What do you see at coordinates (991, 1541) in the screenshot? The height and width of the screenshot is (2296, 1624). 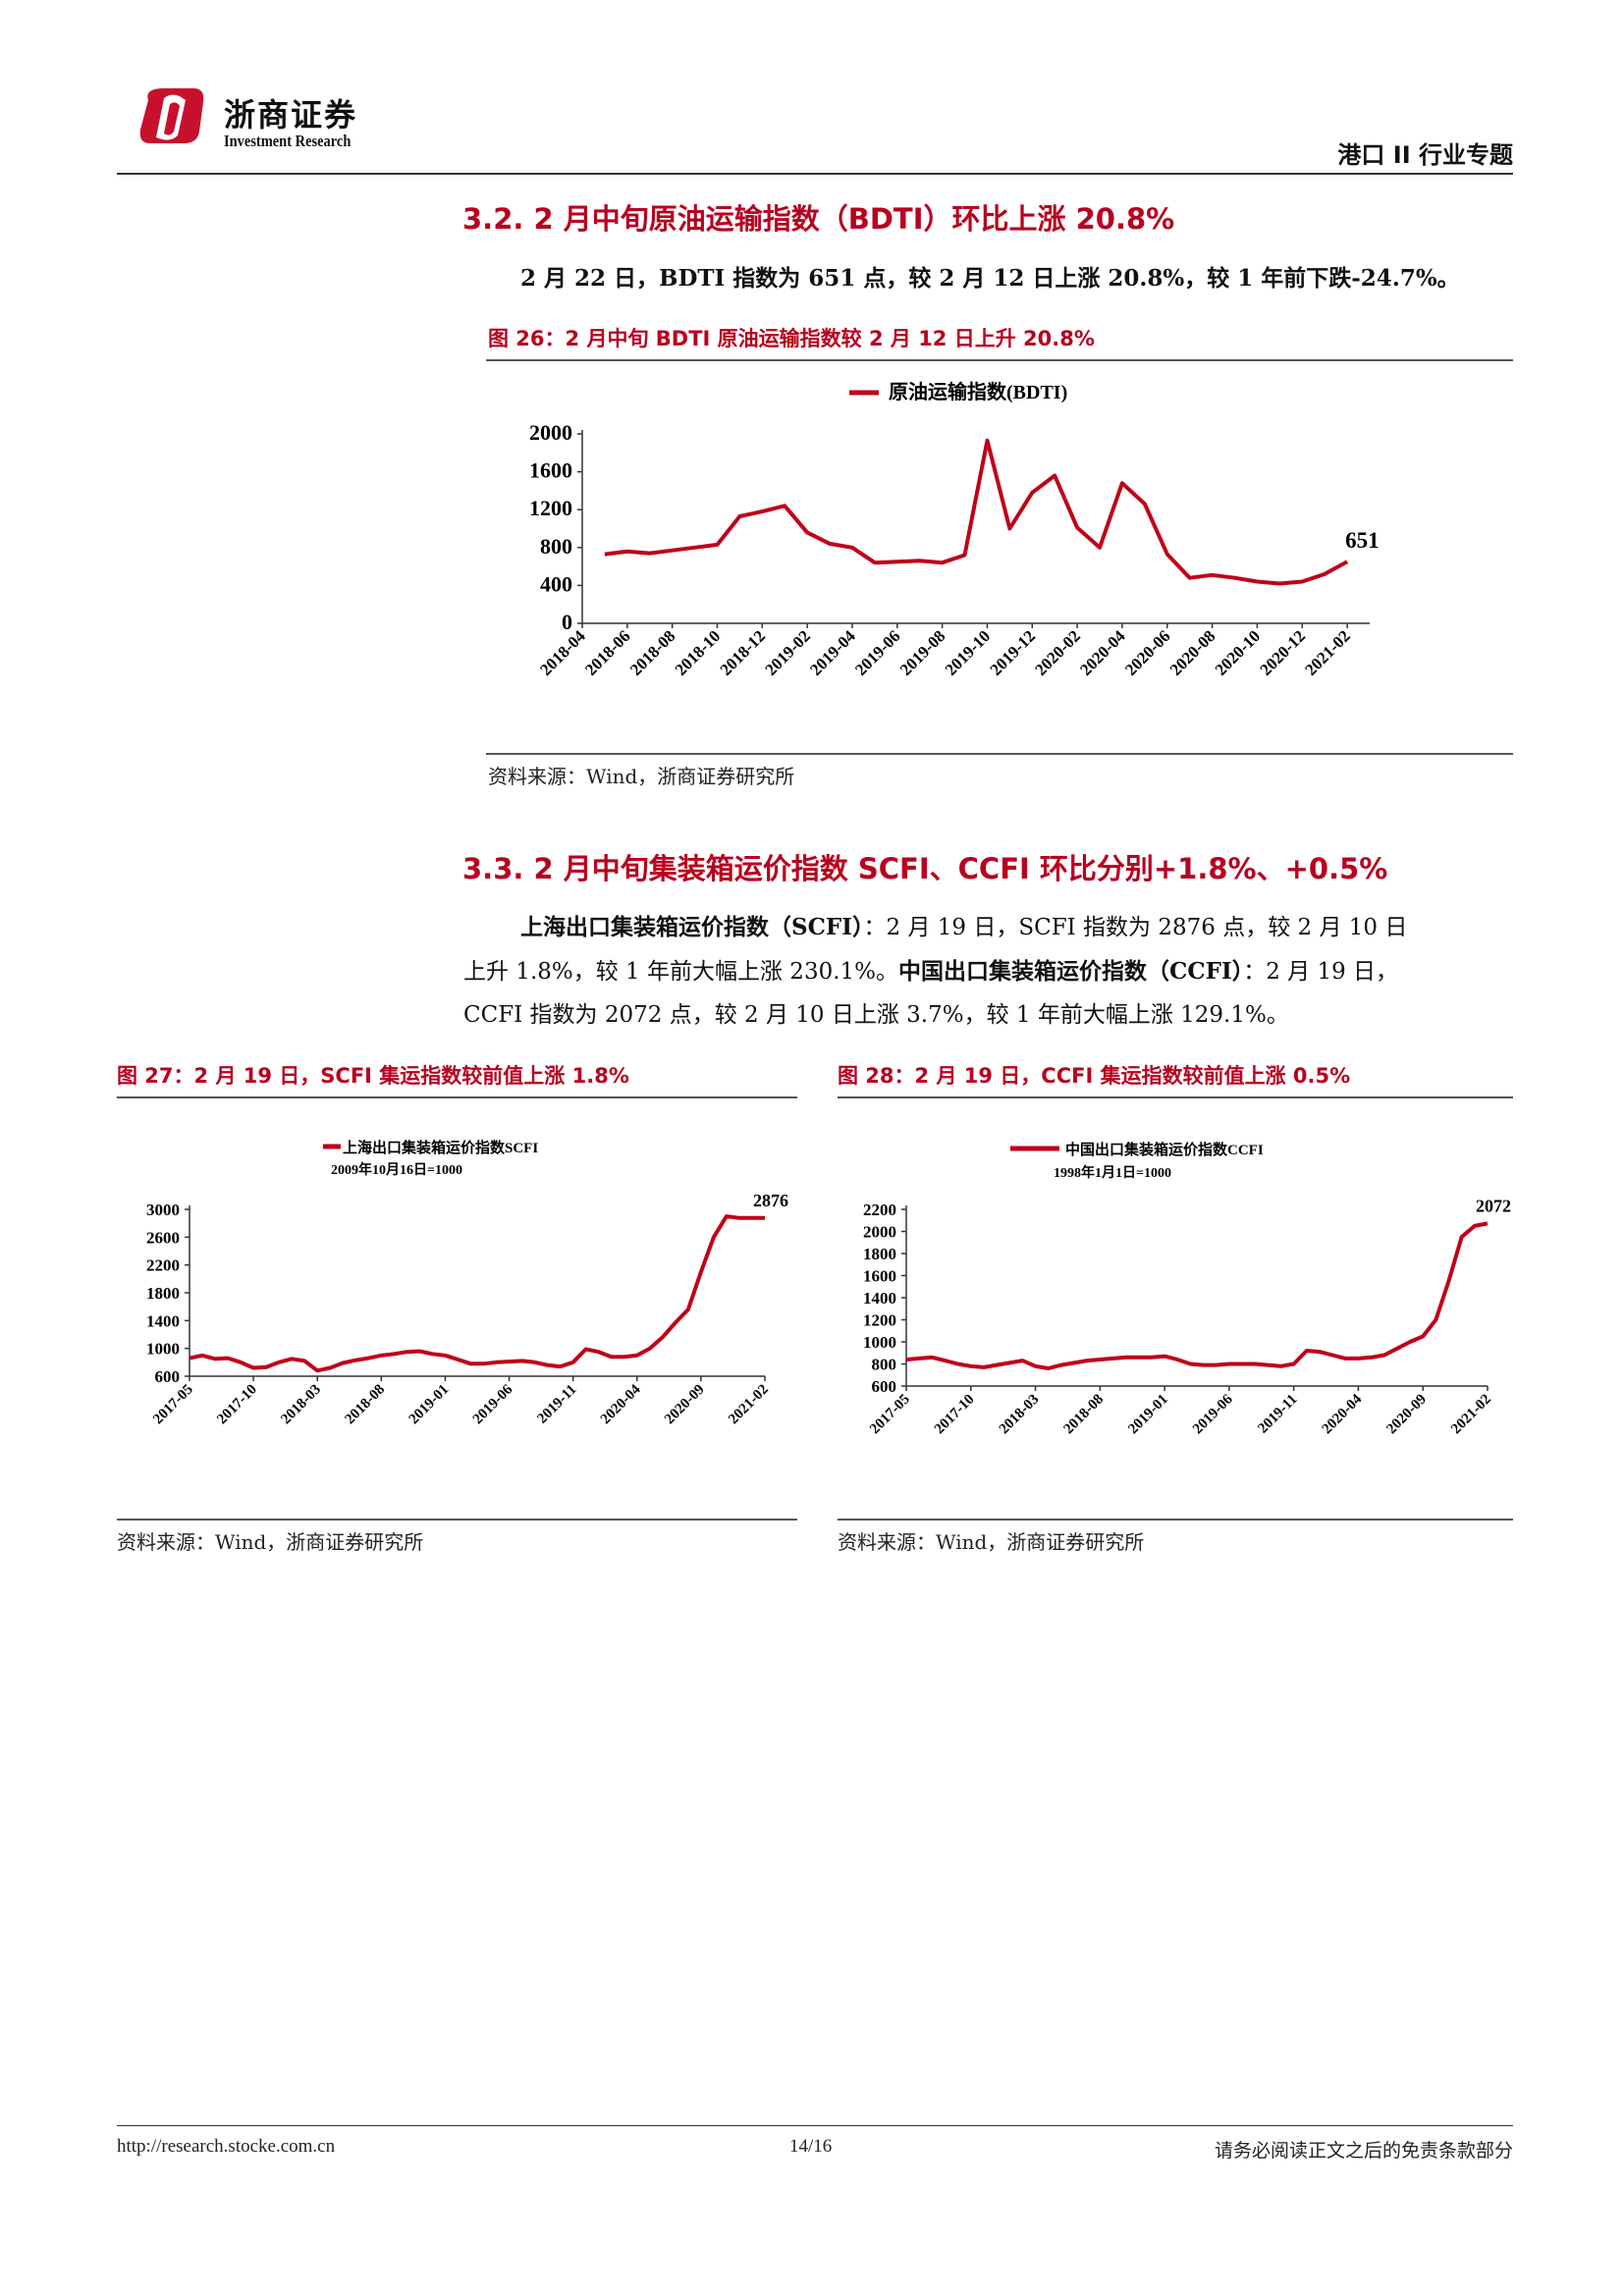 I see `figure-28-source: 资料来源：Wind，浙商证券研究所` at bounding box center [991, 1541].